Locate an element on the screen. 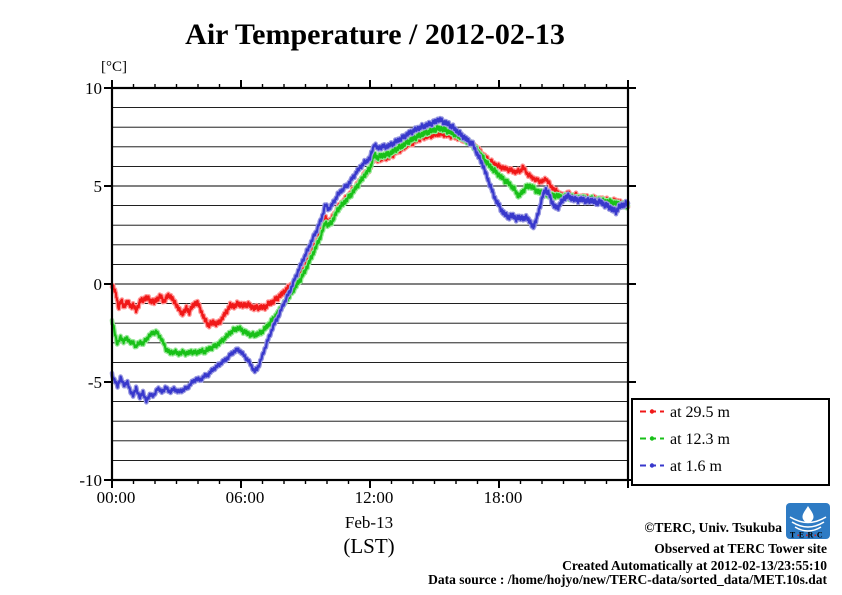  legend-frame is located at coordinates (730, 442).